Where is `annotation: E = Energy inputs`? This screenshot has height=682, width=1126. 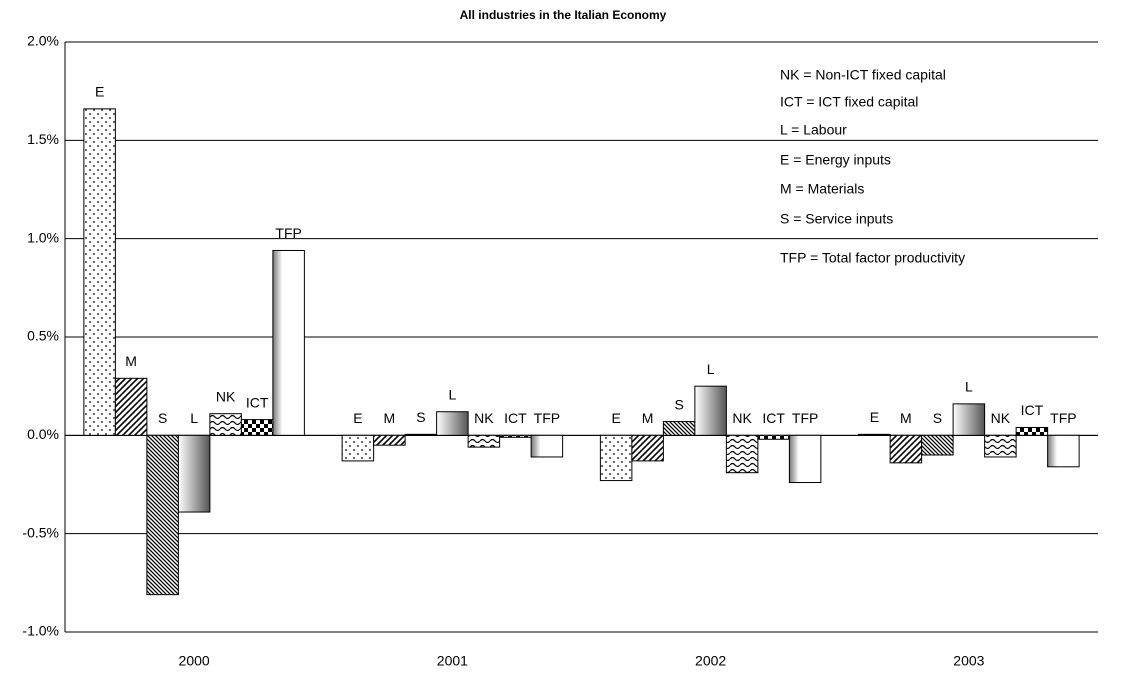 annotation: E = Energy inputs is located at coordinates (835, 160).